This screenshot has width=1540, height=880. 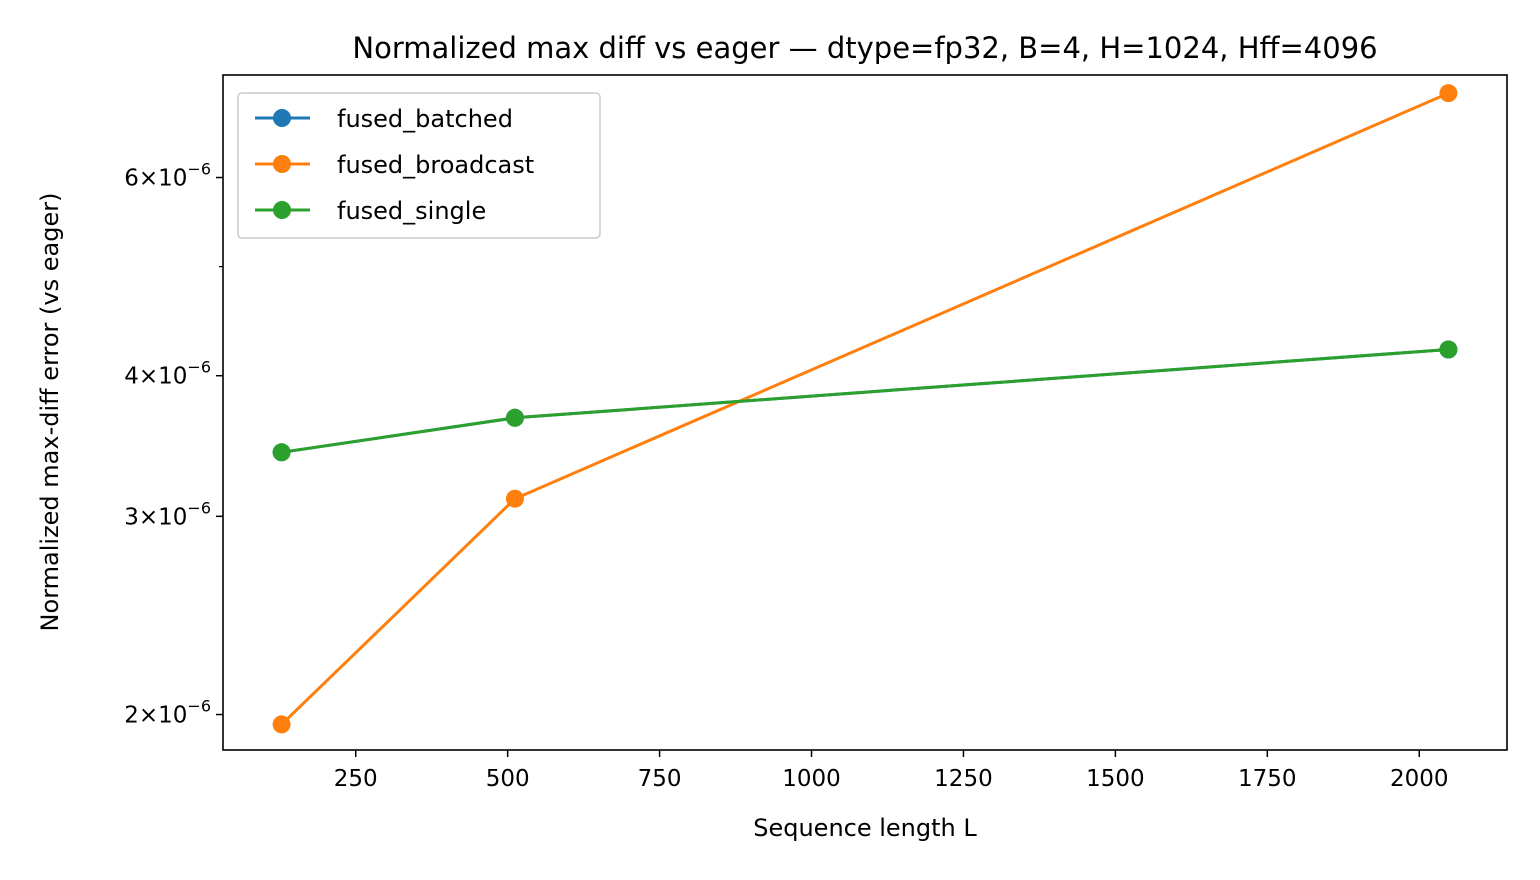 I want to click on y-tick-label: 4×10⁻⁶, so click(x=167, y=374).